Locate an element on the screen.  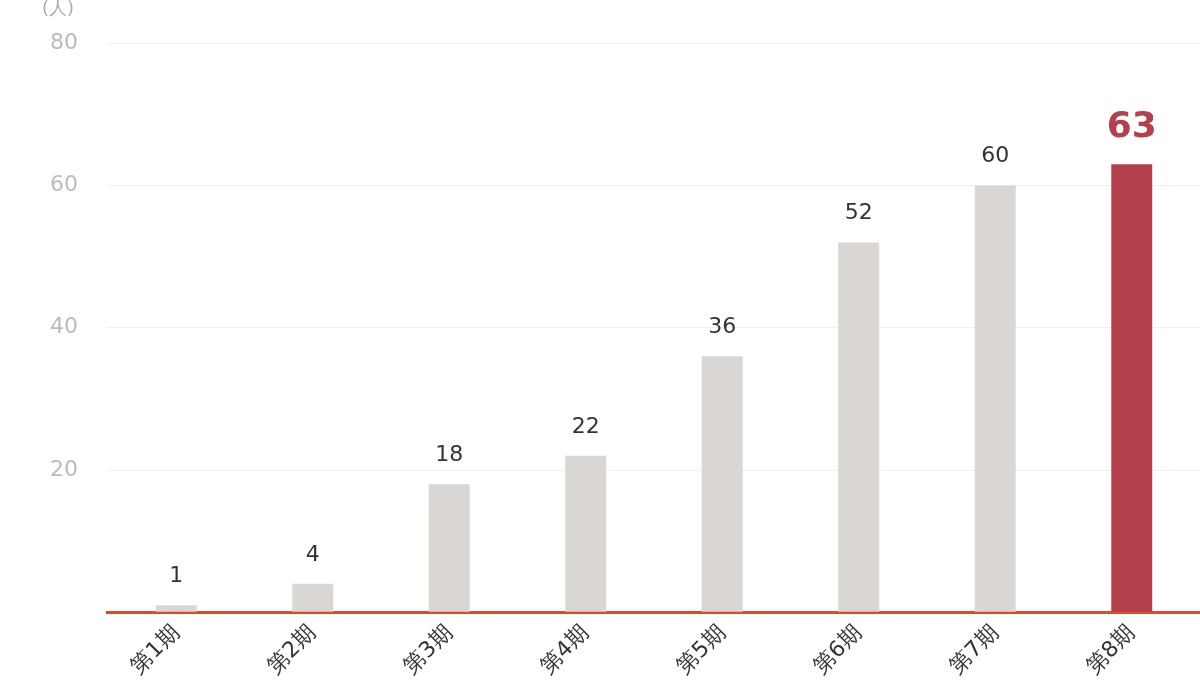
data-label: 1 is located at coordinates (176, 574).